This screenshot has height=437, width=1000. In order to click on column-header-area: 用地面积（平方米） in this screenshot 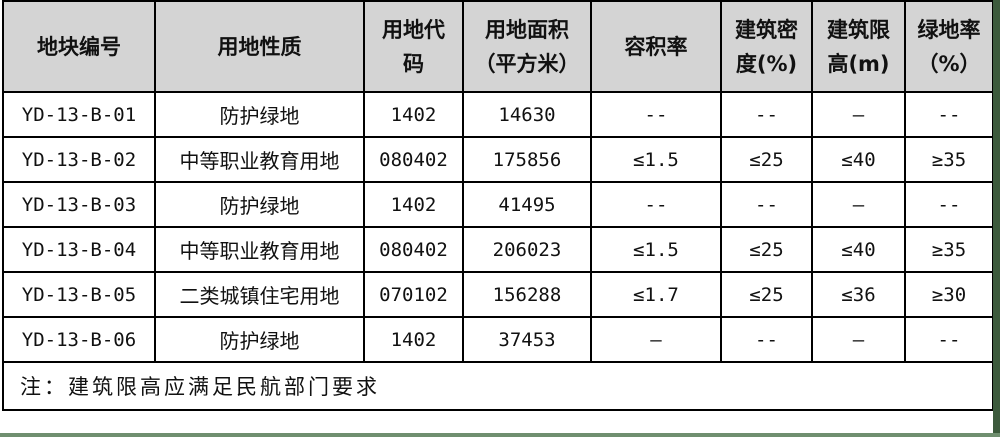, I will do `click(527, 46)`.